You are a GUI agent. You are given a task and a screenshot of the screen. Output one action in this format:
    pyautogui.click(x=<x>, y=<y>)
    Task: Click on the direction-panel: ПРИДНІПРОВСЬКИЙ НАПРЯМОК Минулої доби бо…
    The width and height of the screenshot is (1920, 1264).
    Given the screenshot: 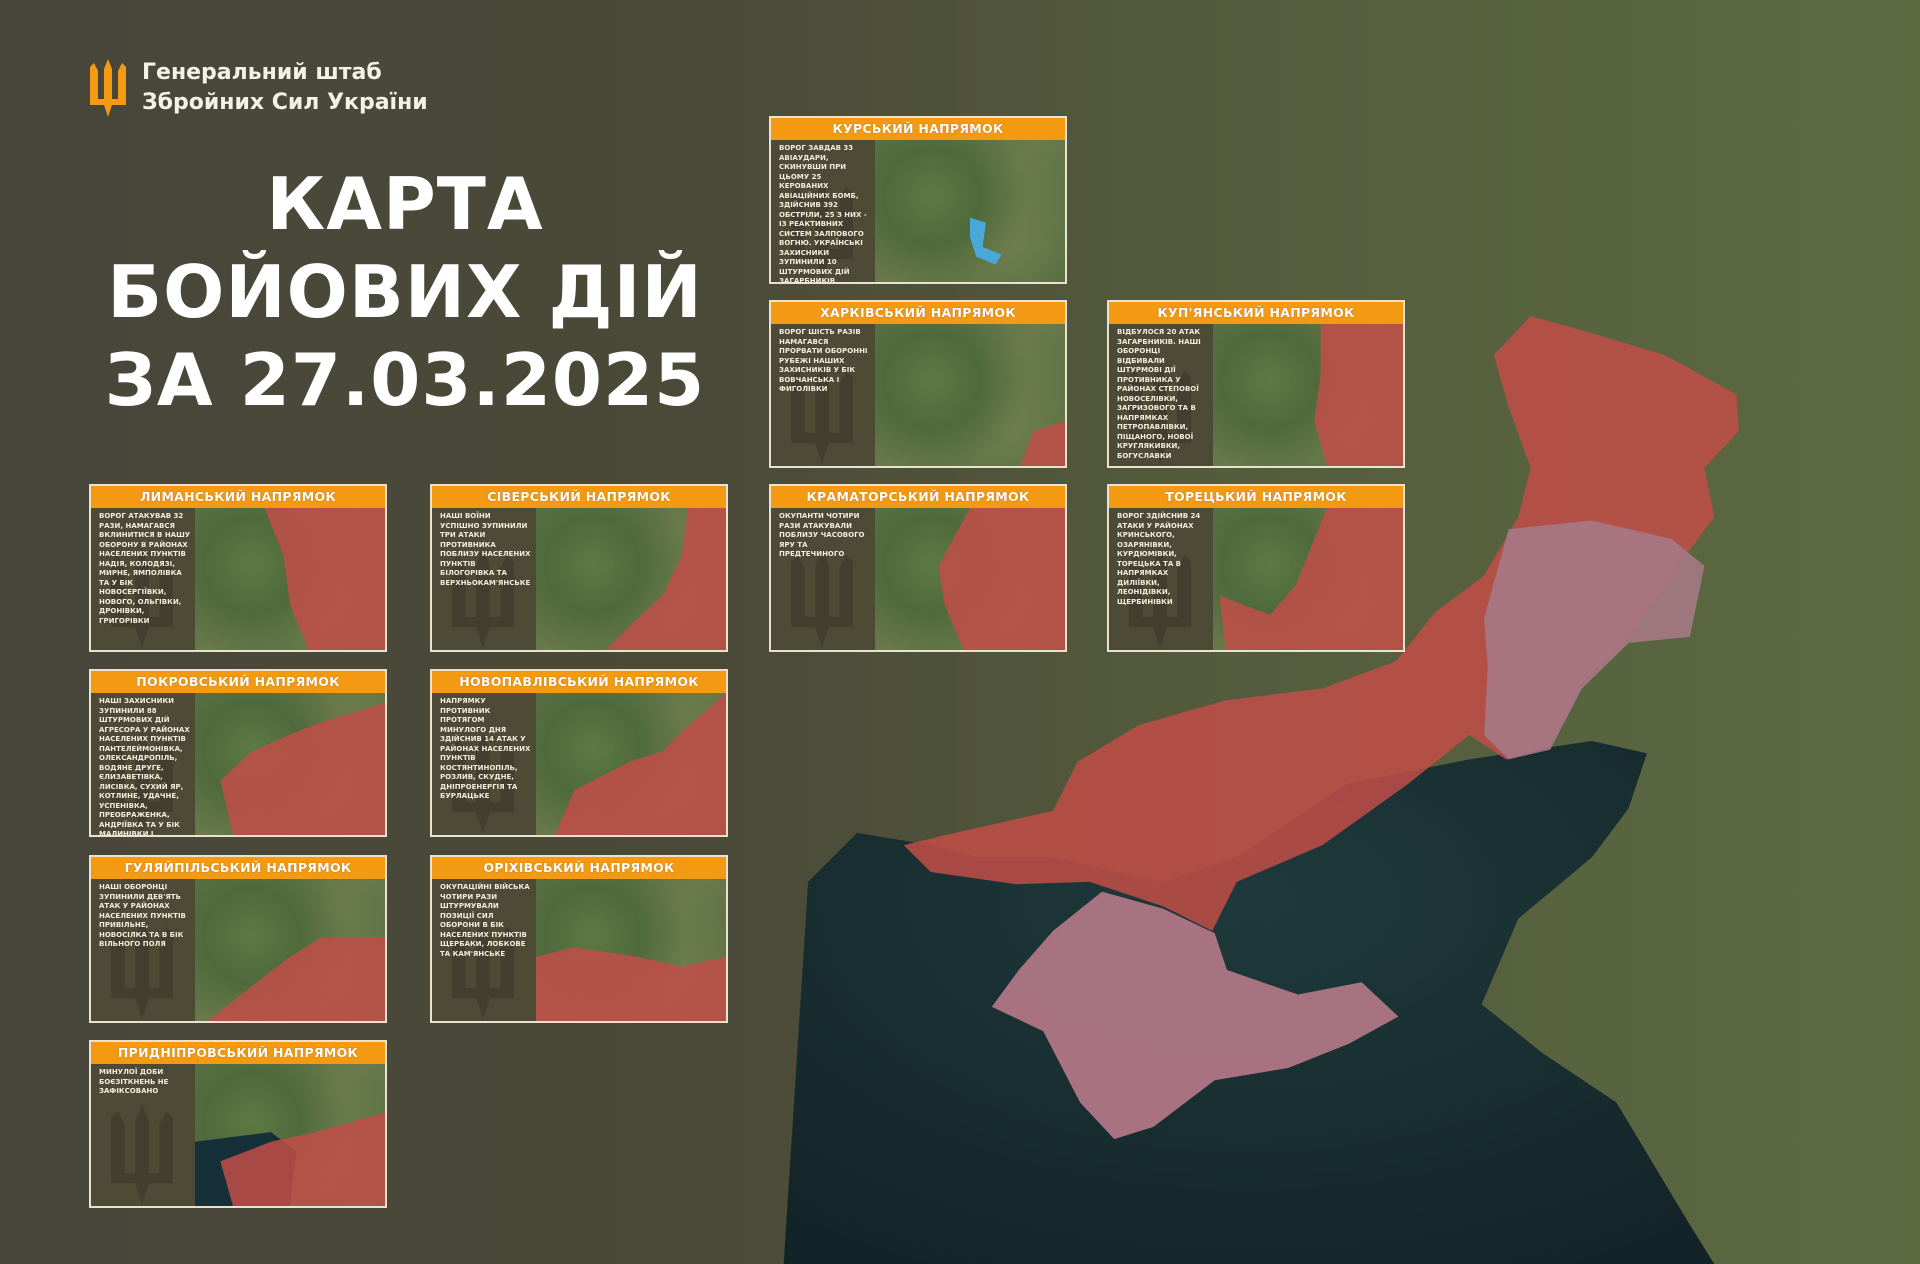 What is the action you would take?
    pyautogui.click(x=238, y=1124)
    